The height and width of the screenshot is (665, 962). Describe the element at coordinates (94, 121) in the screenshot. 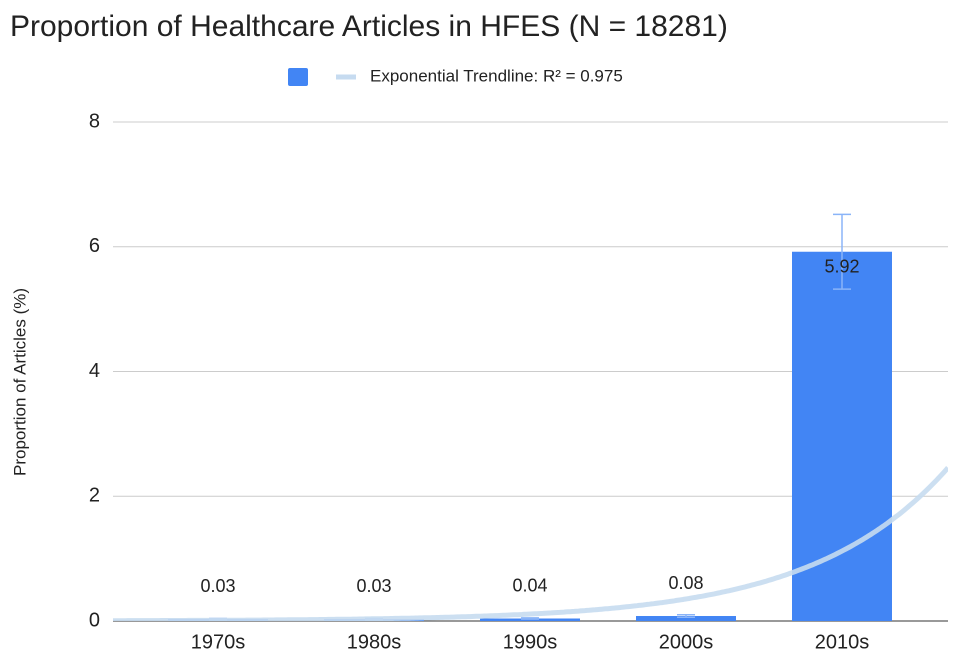

I see `y-tick-label: 8` at that location.